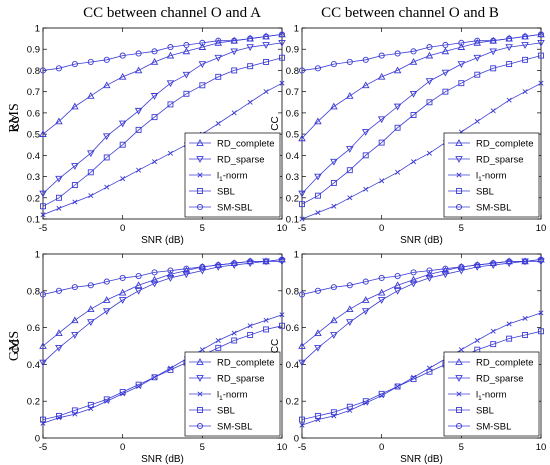  Describe the element at coordinates (480, 398) in the screenshot. I see `legend-subscript: 1` at that location.